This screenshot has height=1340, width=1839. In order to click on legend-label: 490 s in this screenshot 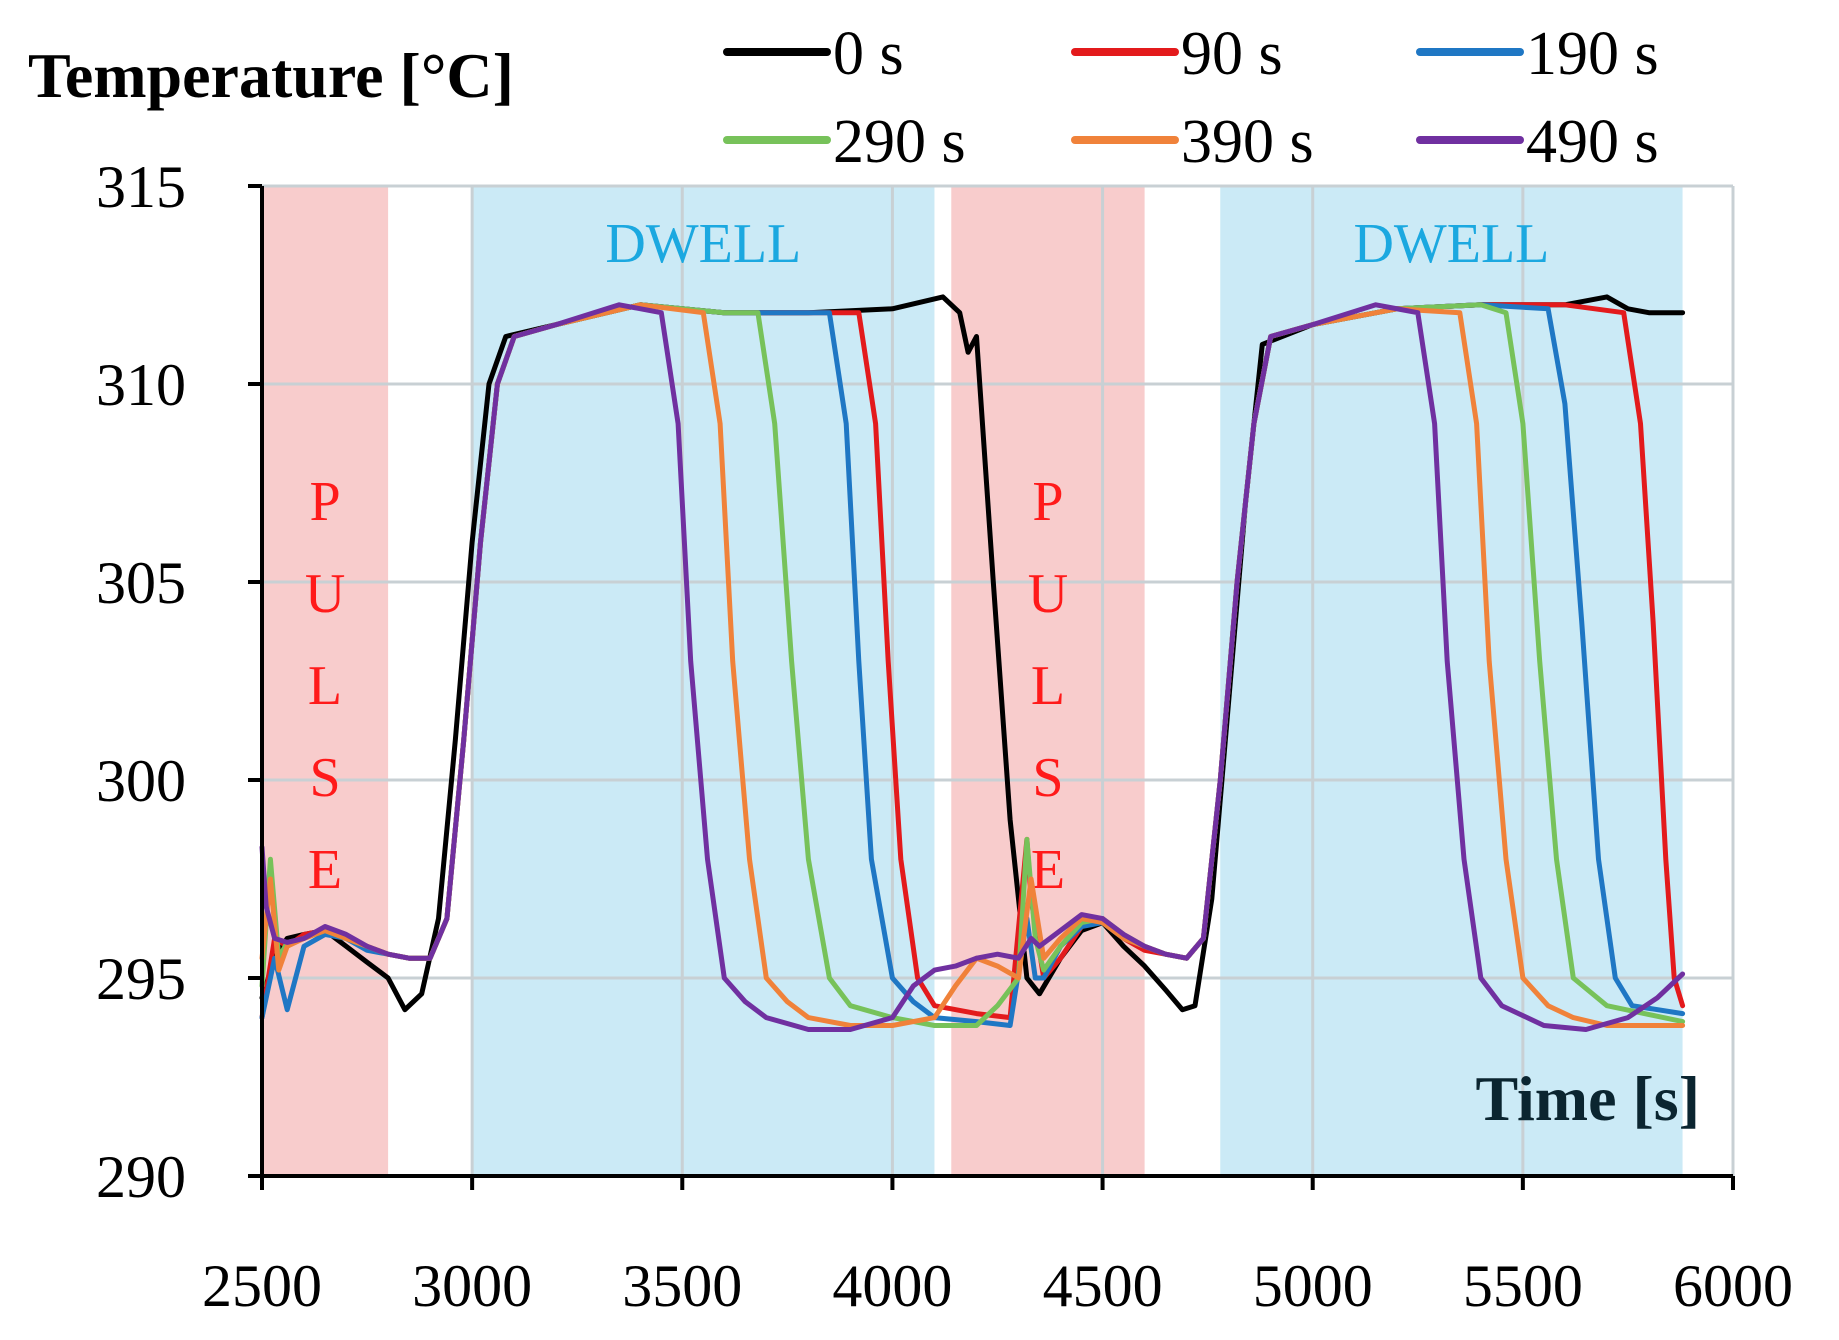, I will do `click(1592, 142)`.